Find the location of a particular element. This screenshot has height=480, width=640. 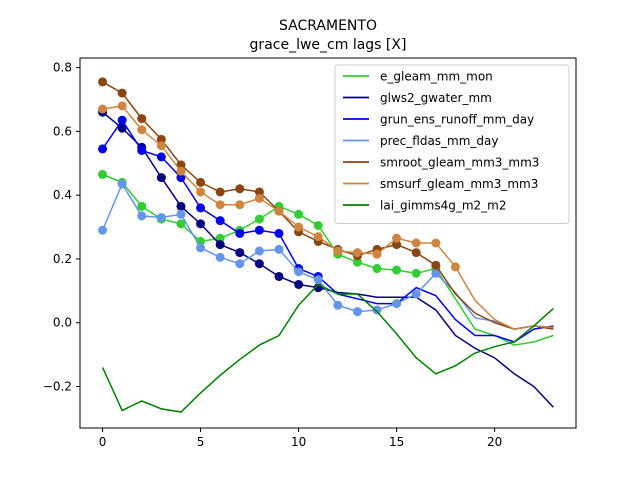

x-tick-label: 5 is located at coordinates (201, 442).